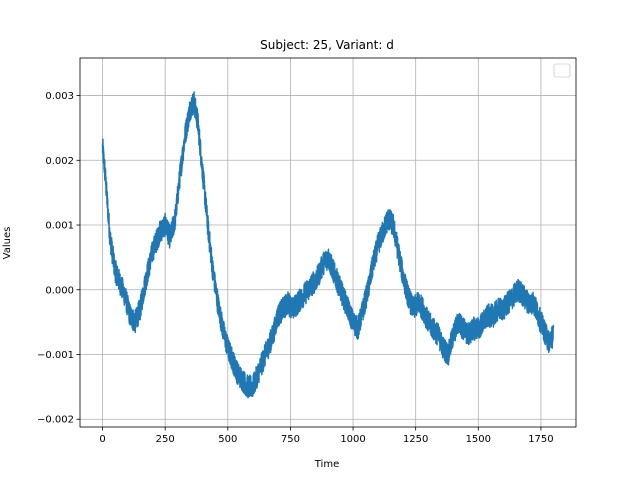  Describe the element at coordinates (478, 439) in the screenshot. I see `x-tick-label: 1500` at that location.